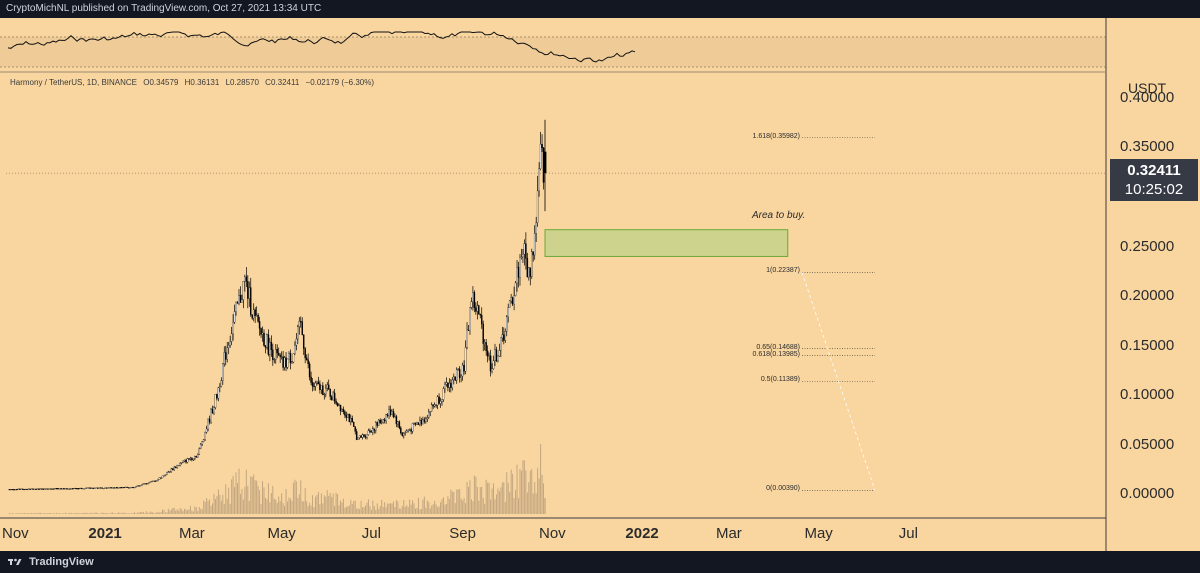 The image size is (1200, 573). I want to click on x-tick-label: May, so click(281, 533).